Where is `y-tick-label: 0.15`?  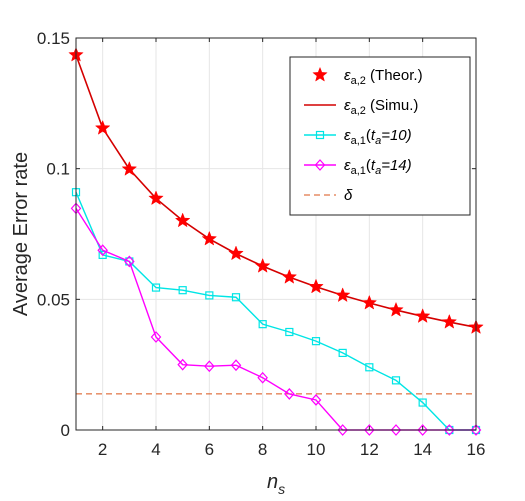
y-tick-label: 0.15 is located at coordinates (53, 38).